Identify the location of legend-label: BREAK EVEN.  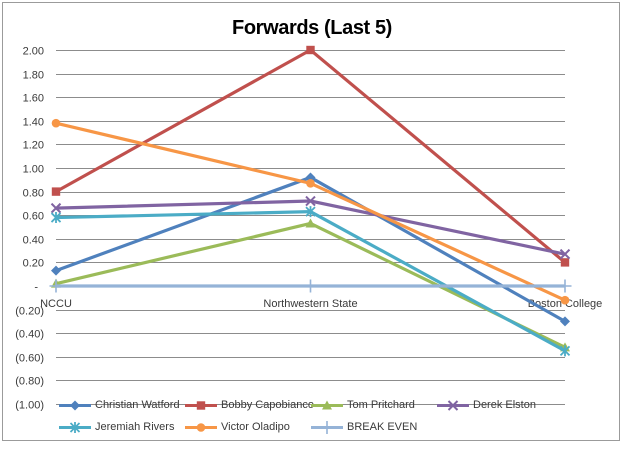
(382, 427).